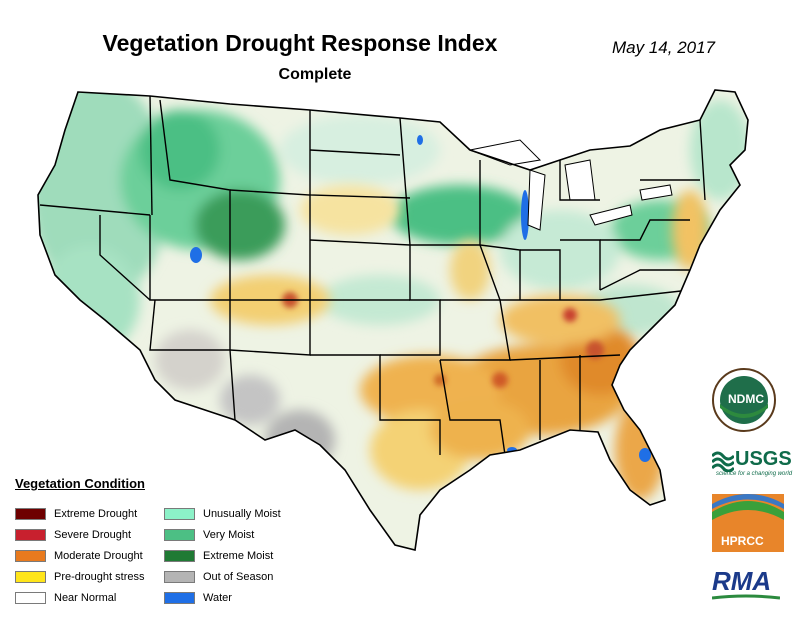 Image resolution: width=800 pixels, height=618 pixels. Describe the element at coordinates (217, 598) in the screenshot. I see `legend-label: Water` at that location.